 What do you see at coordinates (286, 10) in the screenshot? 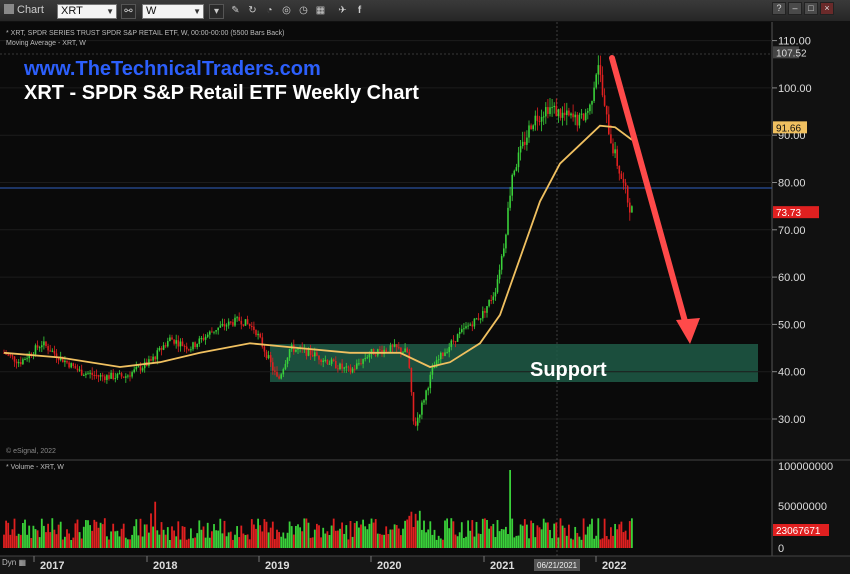
I see `target-icon: ◎` at bounding box center [286, 10].